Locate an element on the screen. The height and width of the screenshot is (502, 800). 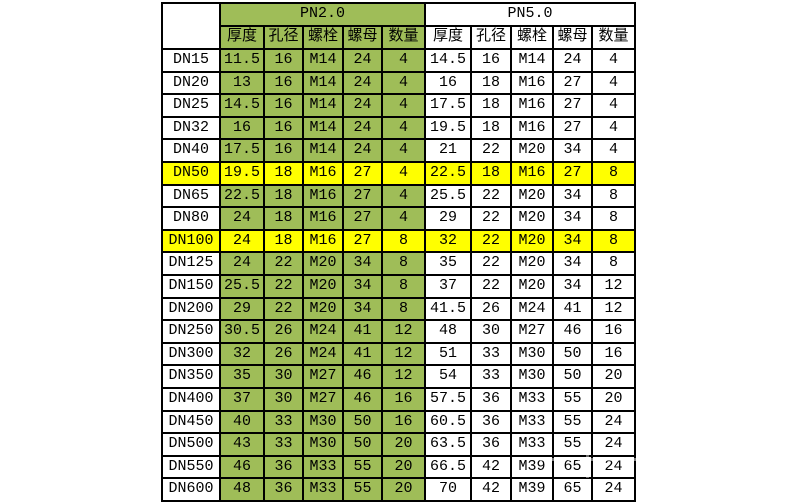
table-cell: 22.5 is located at coordinates (448, 173).